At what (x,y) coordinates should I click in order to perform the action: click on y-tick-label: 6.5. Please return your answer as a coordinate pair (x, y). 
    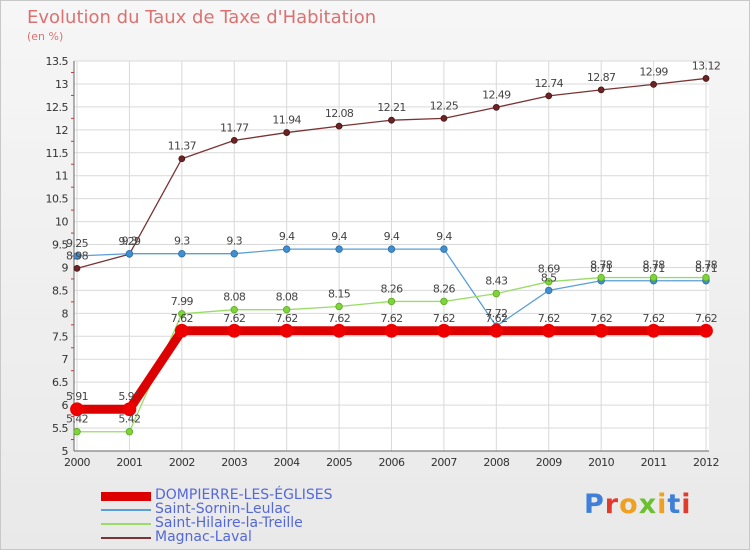
    Looking at the image, I should click on (60, 382).